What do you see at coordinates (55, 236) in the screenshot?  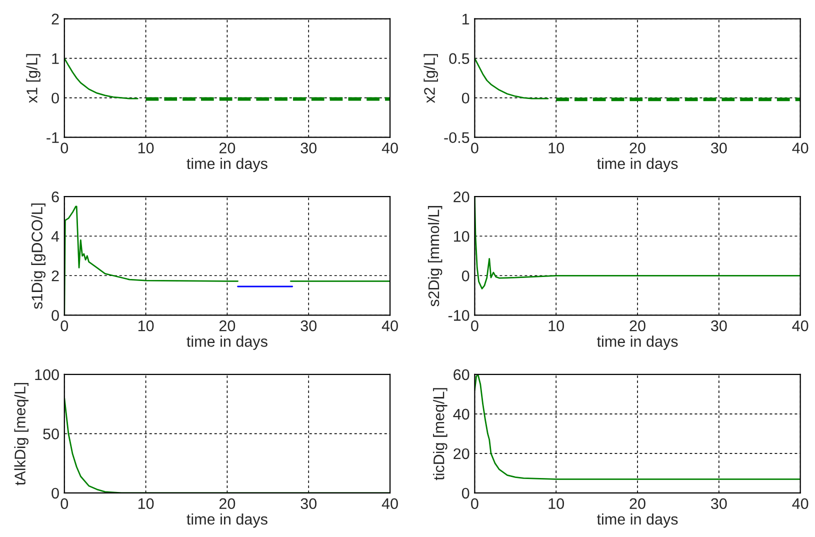 I see `y-tick-label: 4` at bounding box center [55, 236].